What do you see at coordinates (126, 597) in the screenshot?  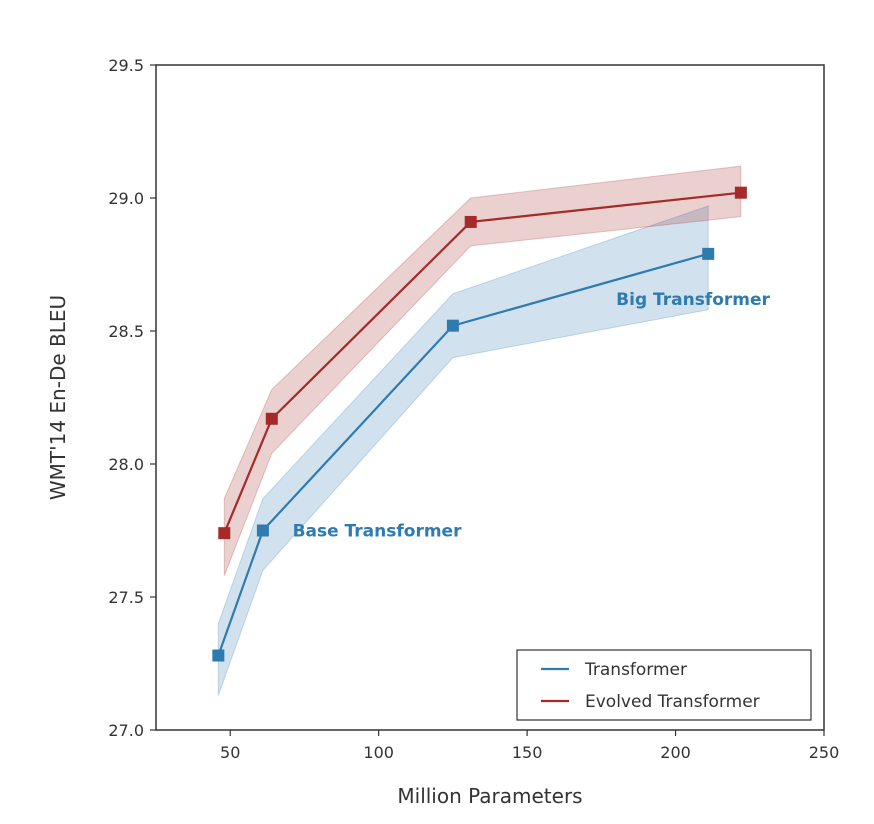 I see `y-tick-label: 27.5` at bounding box center [126, 597].